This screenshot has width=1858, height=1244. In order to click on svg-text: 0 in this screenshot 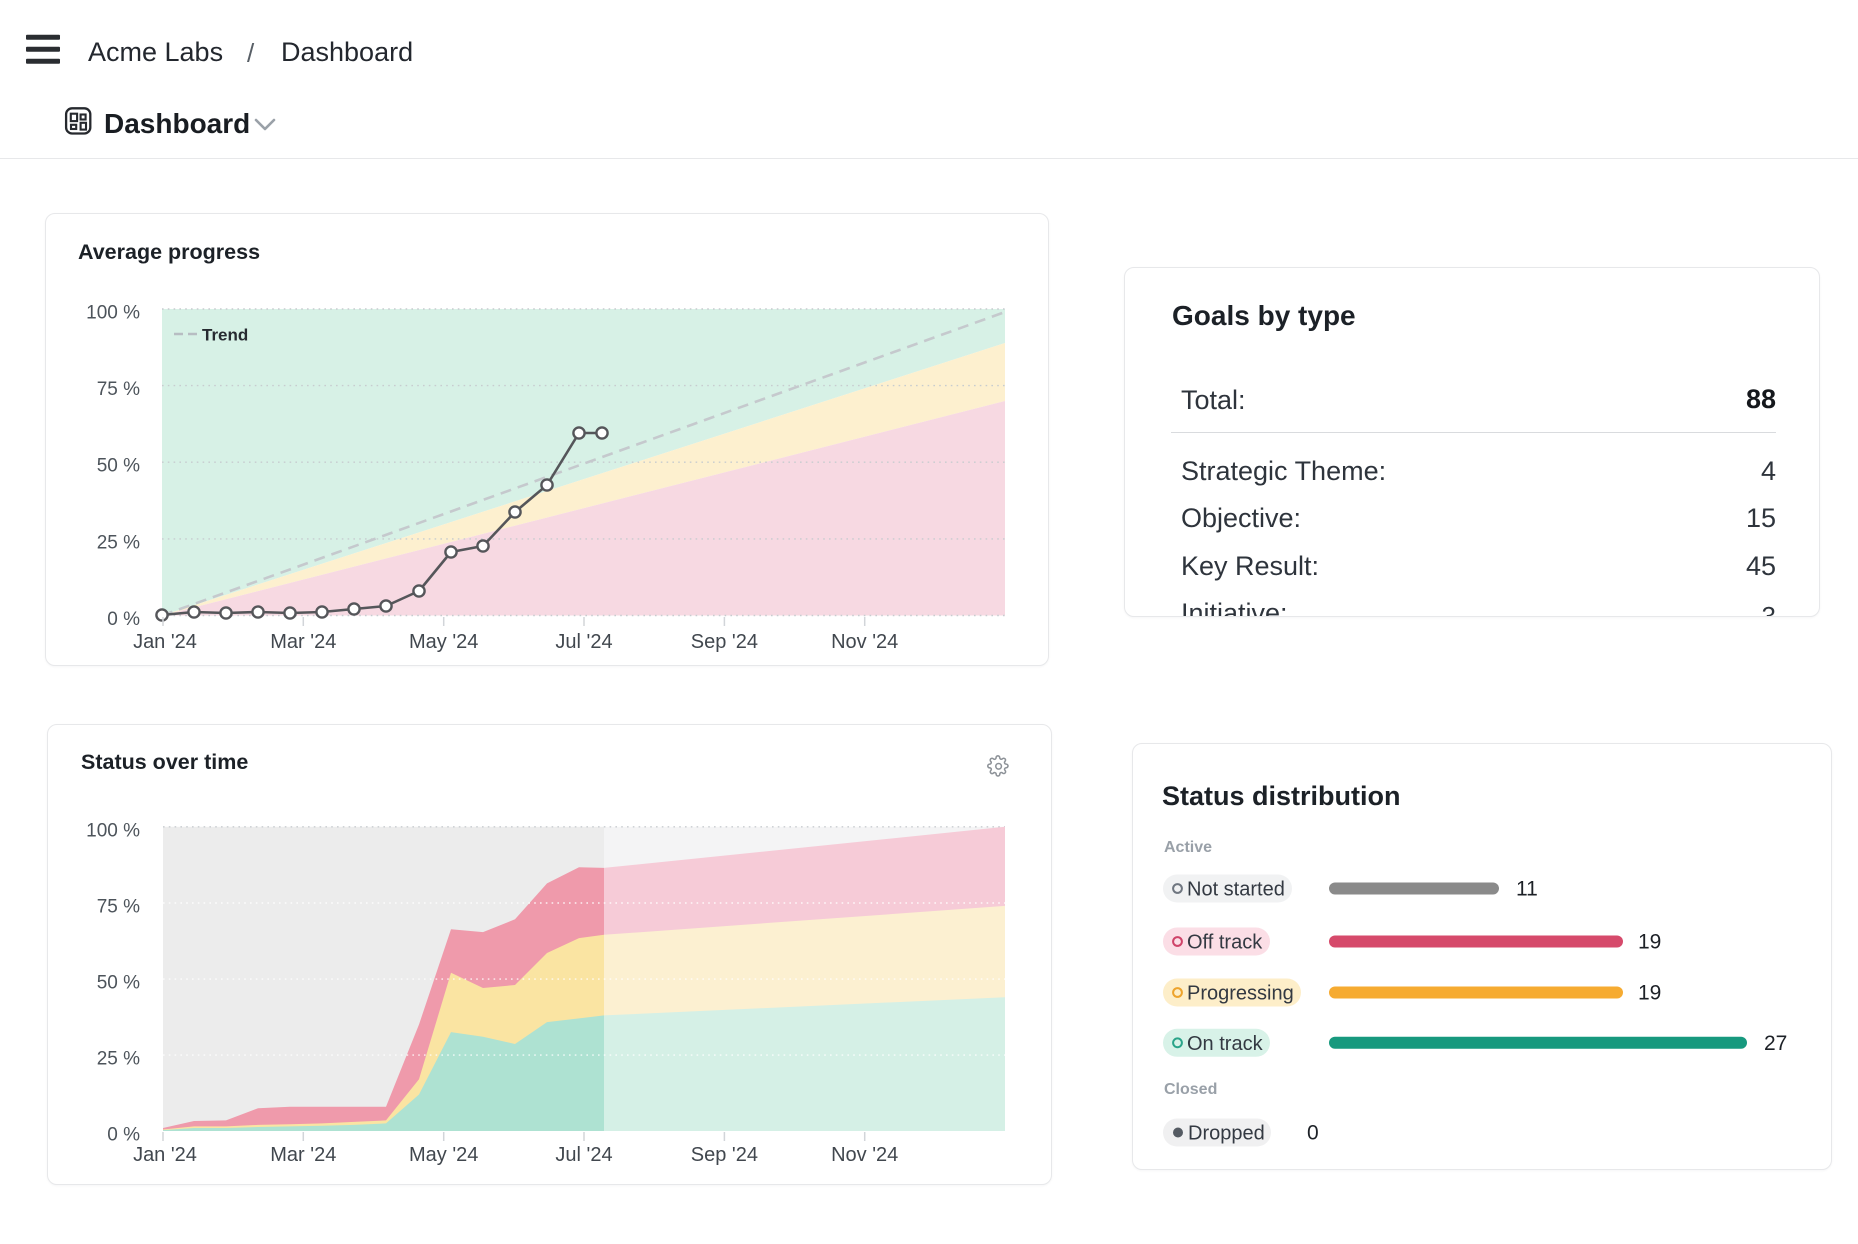, I will do `click(1313, 1133)`.